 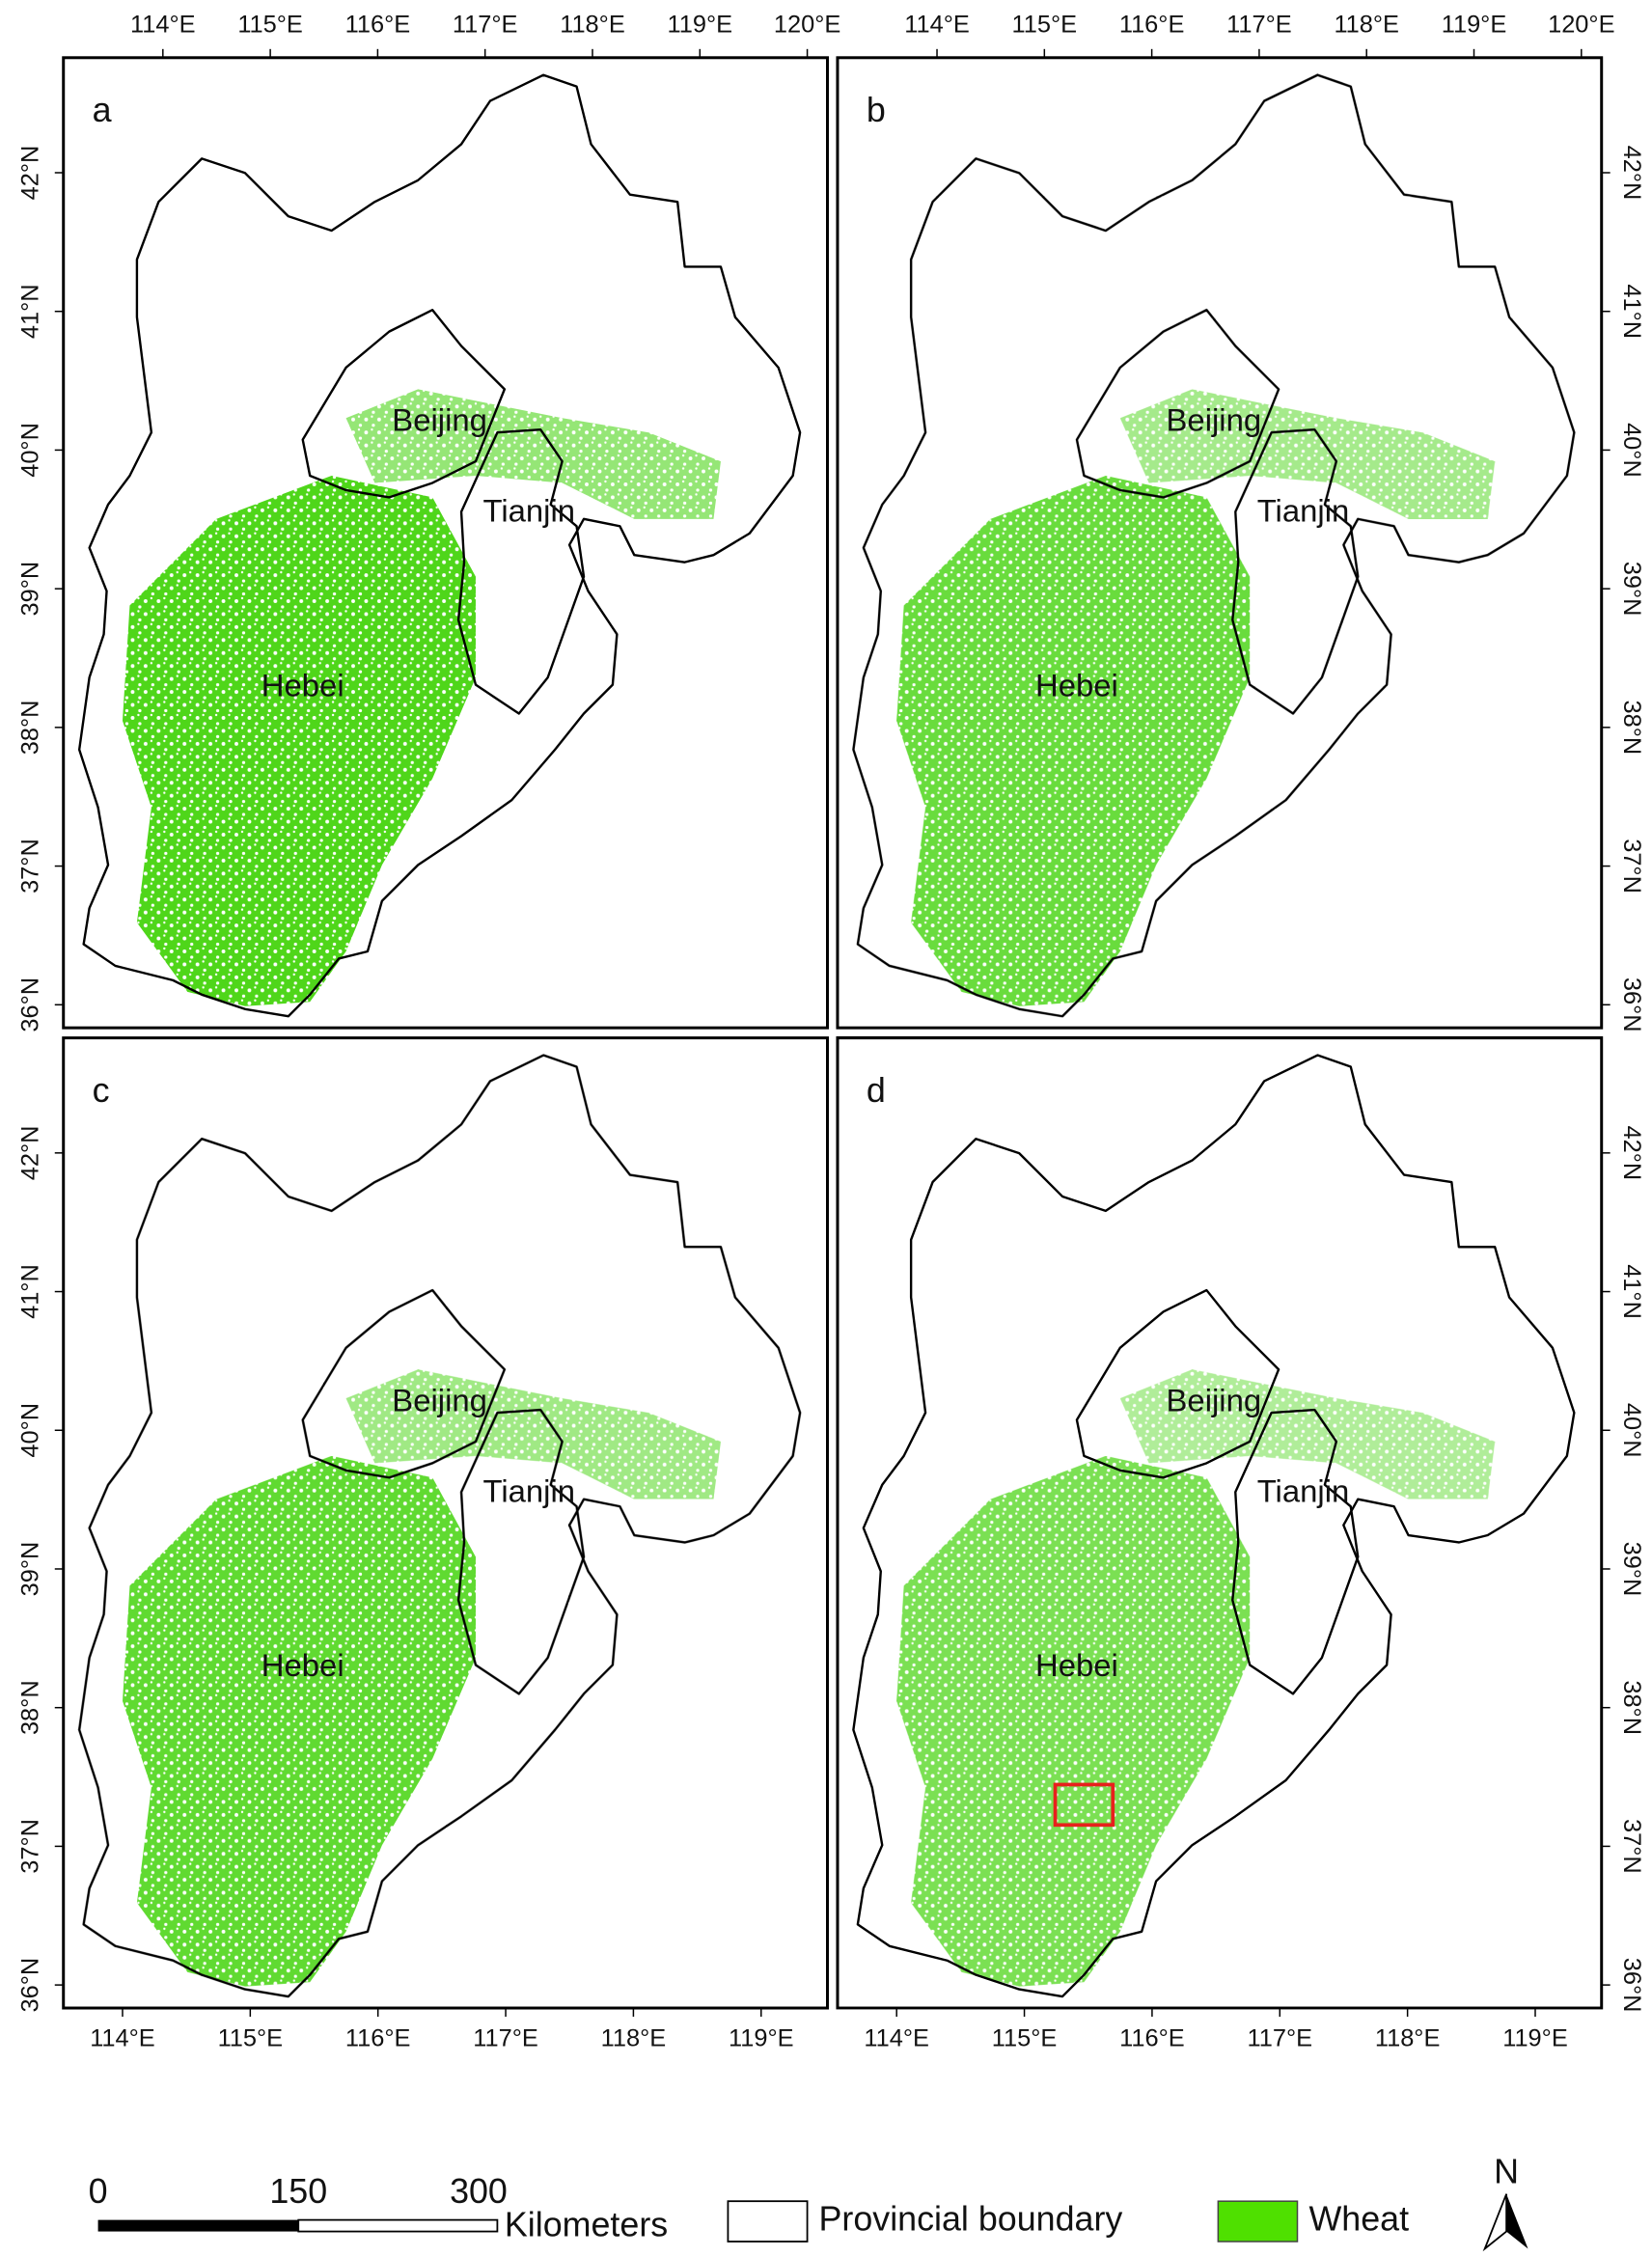 I want to click on panel-letter: d, so click(x=876, y=1090).